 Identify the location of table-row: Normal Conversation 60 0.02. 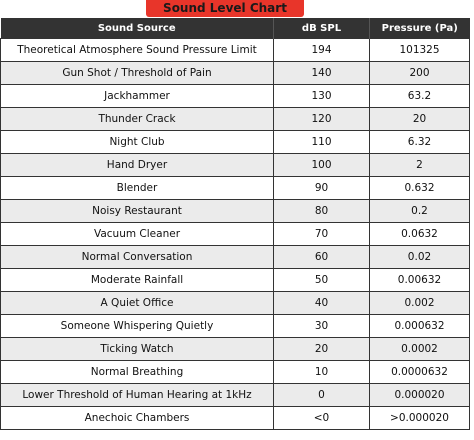
(235, 257).